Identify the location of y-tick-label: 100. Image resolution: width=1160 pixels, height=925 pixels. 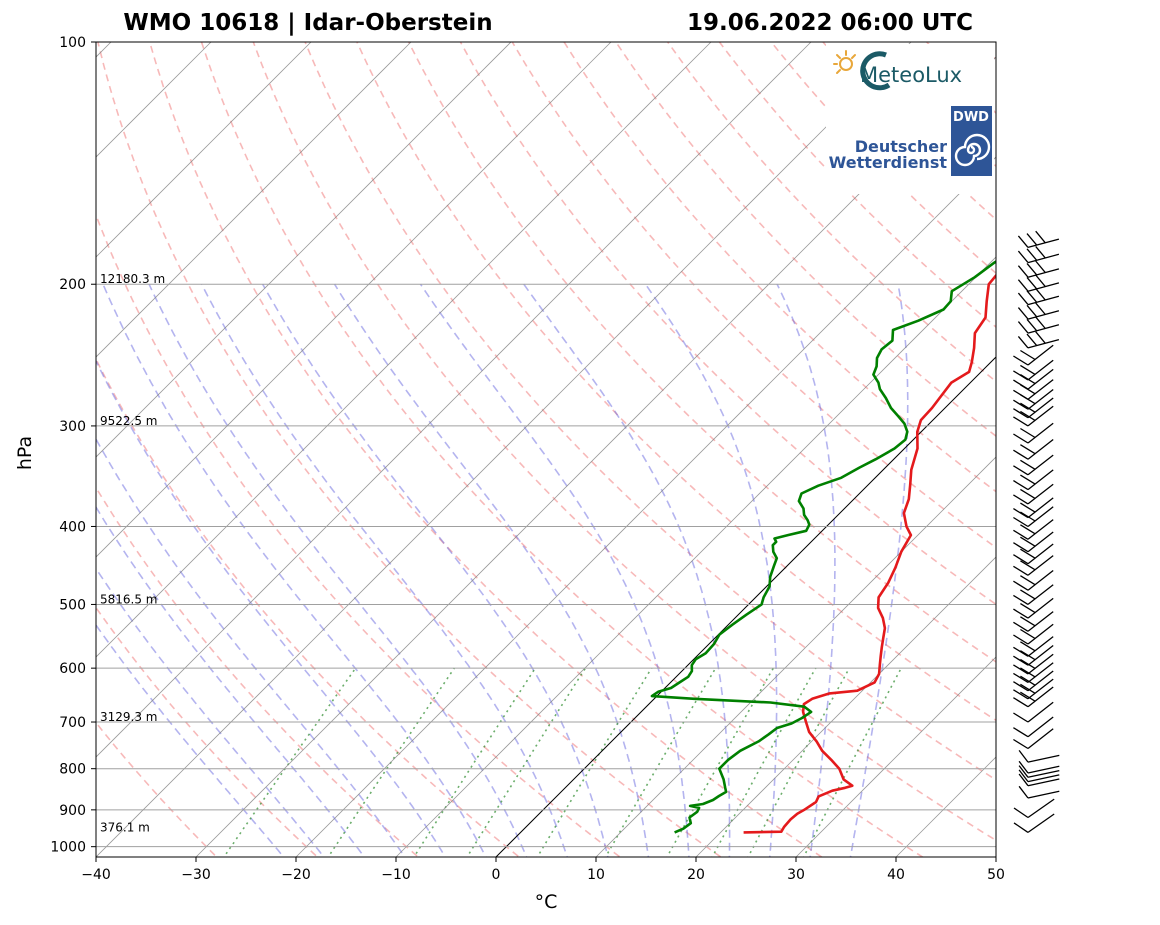
(72, 43).